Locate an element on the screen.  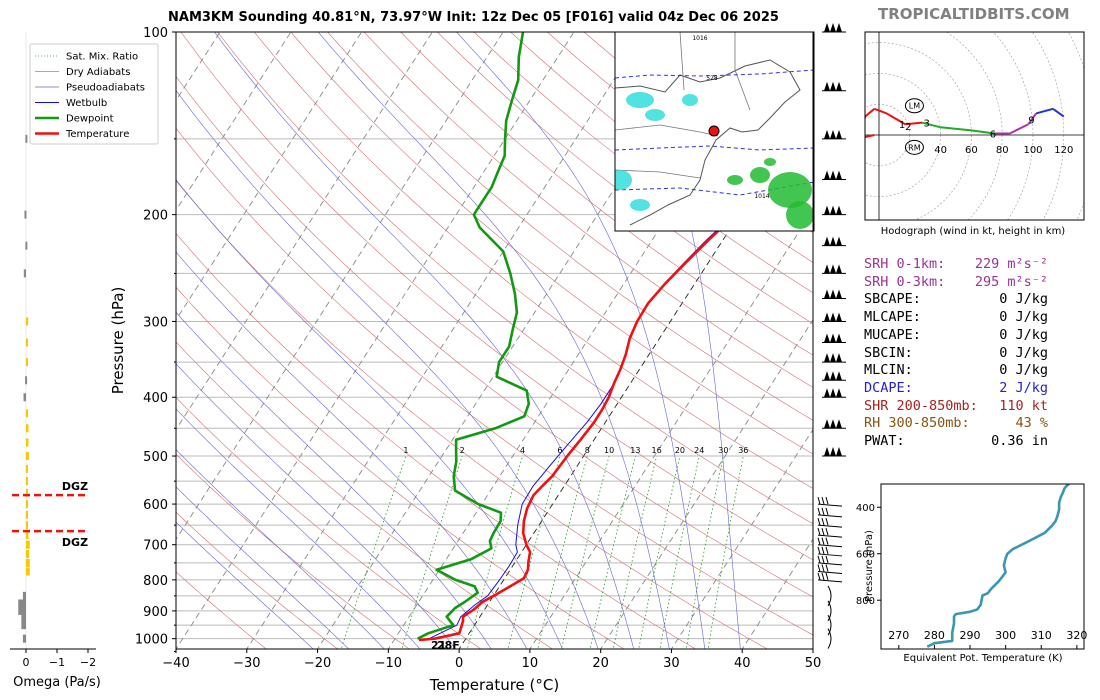
theta-e-tick-label: 290 is located at coordinates (970, 635).